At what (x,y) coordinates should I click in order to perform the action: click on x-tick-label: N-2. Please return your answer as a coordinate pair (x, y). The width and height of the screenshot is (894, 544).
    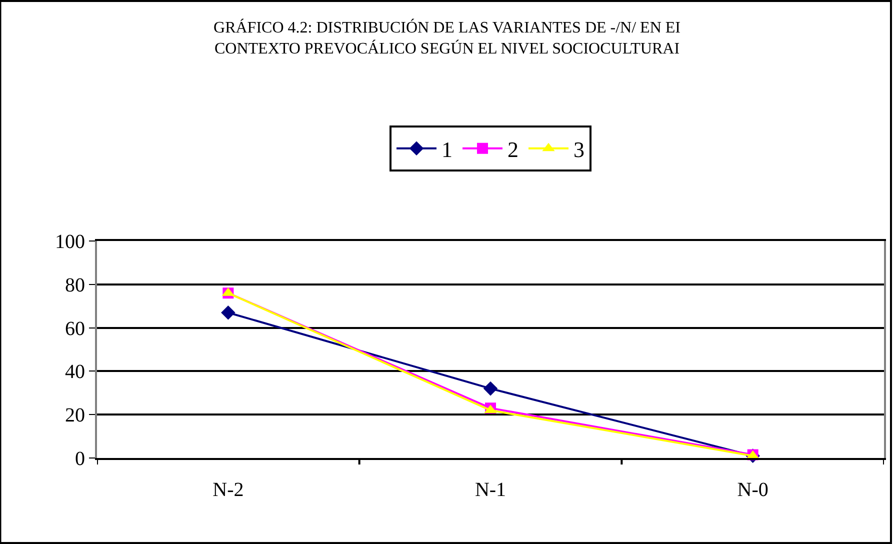
    Looking at the image, I should click on (228, 490).